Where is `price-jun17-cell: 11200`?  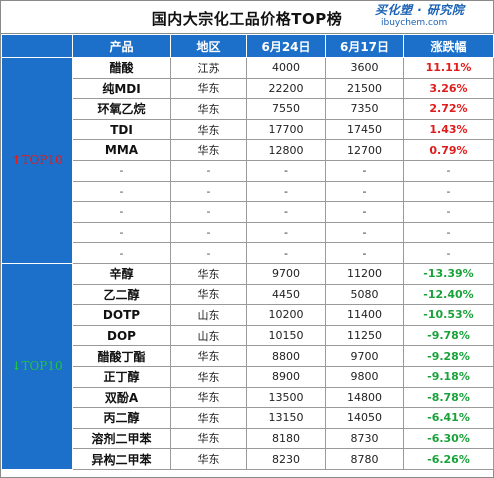
price-jun17-cell: 11200 is located at coordinates (364, 273).